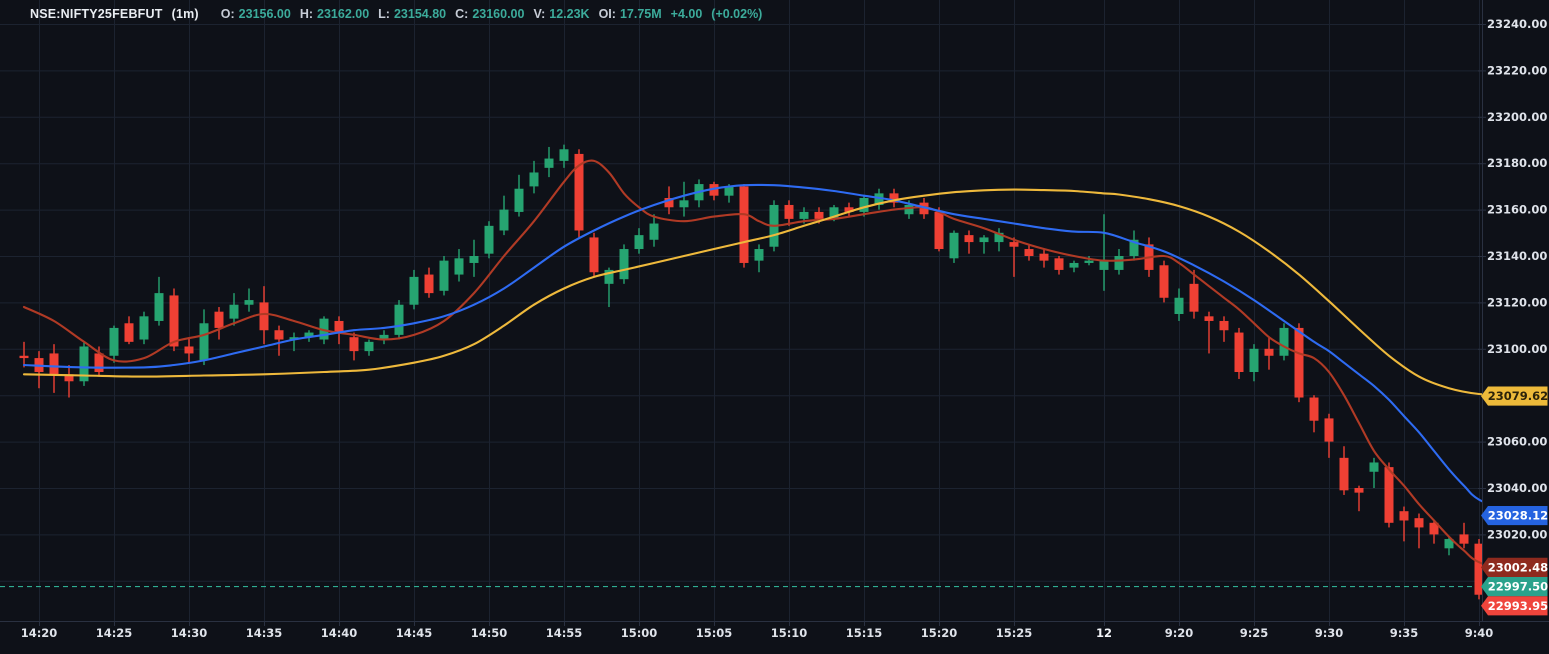 The image size is (1549, 654). I want to click on candle-14:45, so click(414, 289).